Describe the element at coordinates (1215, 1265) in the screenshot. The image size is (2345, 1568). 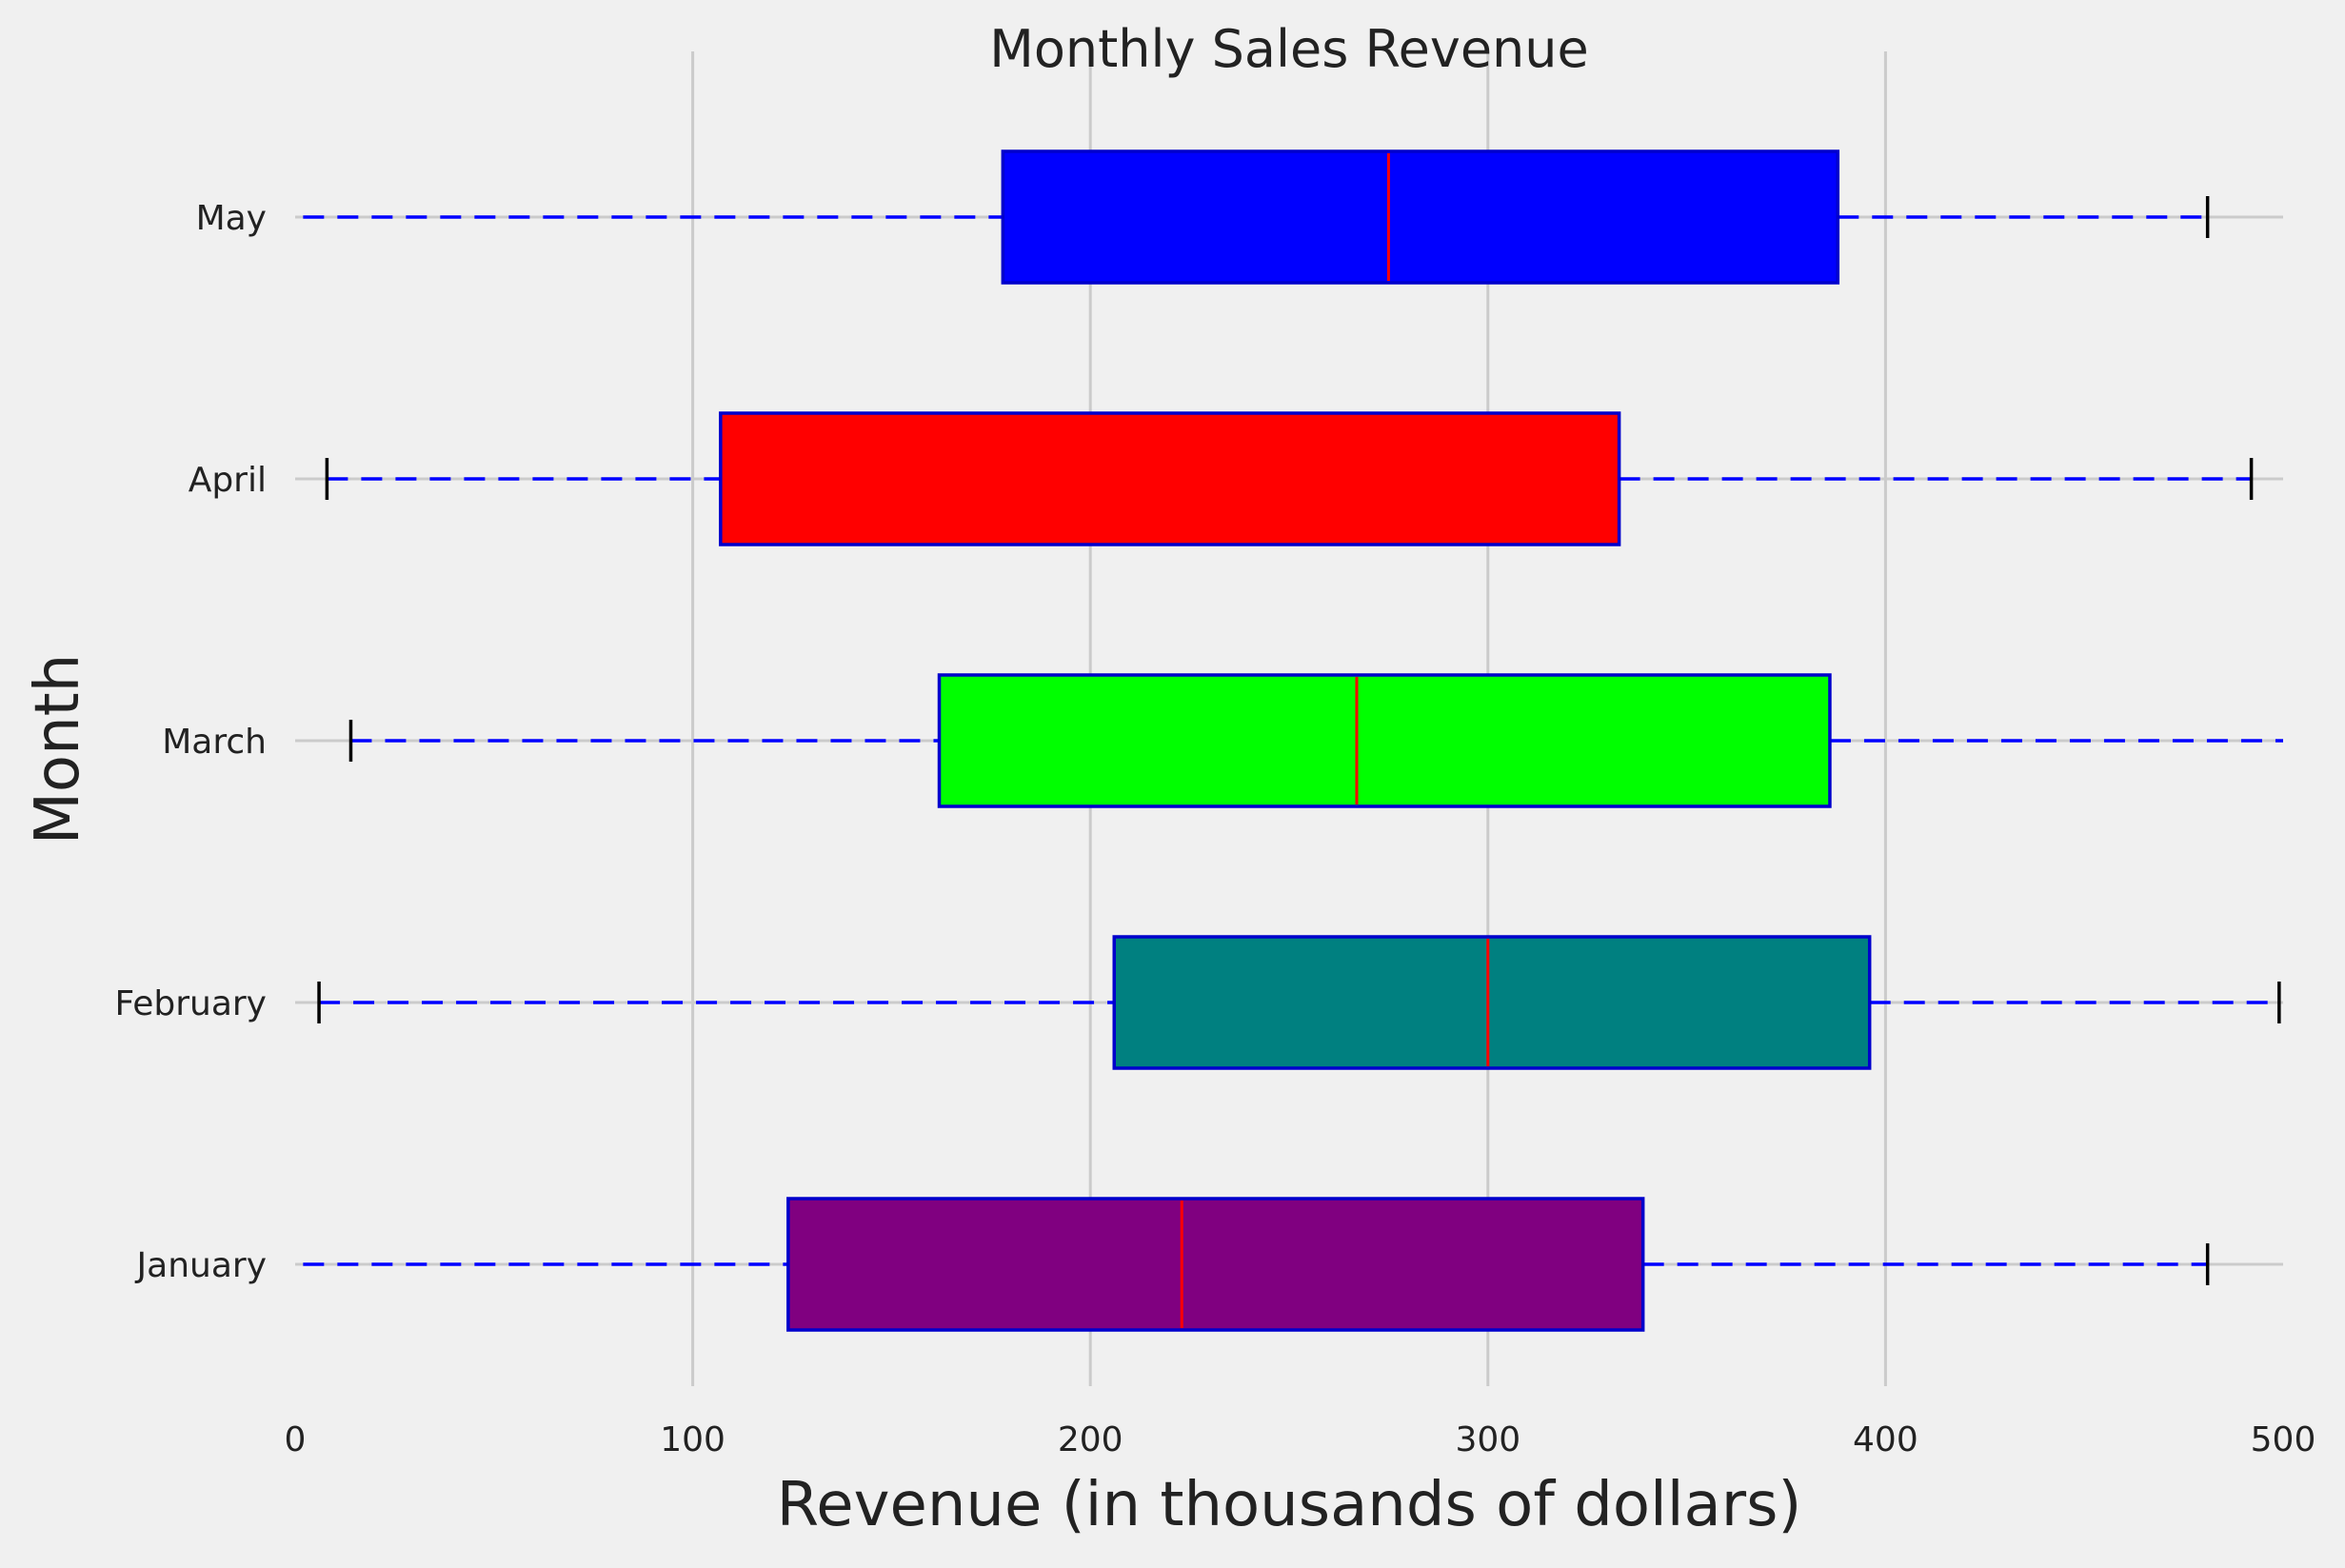
I see `box-january` at that location.